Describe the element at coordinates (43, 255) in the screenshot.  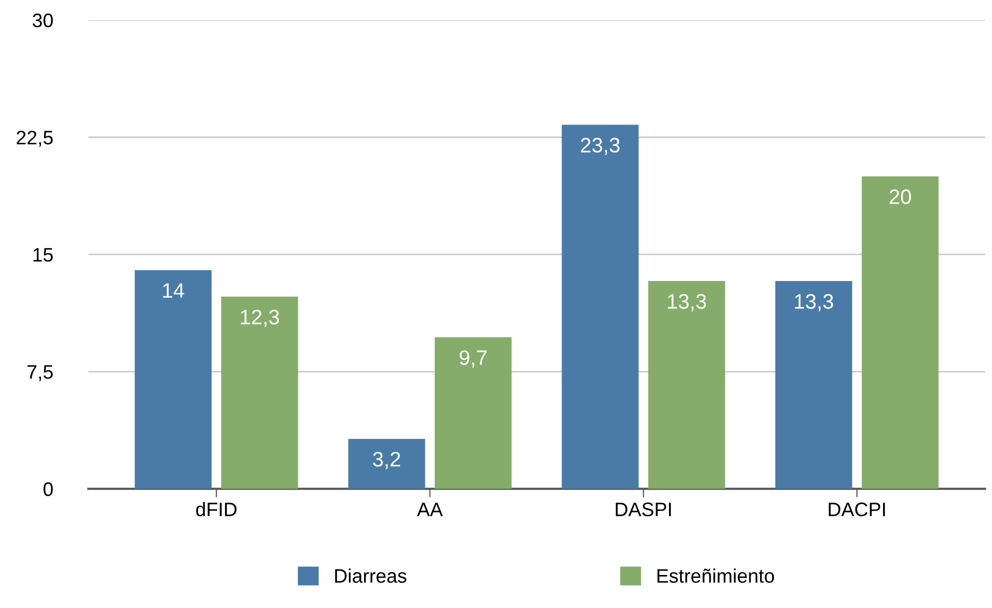
I see `y-tick-label: 15` at that location.